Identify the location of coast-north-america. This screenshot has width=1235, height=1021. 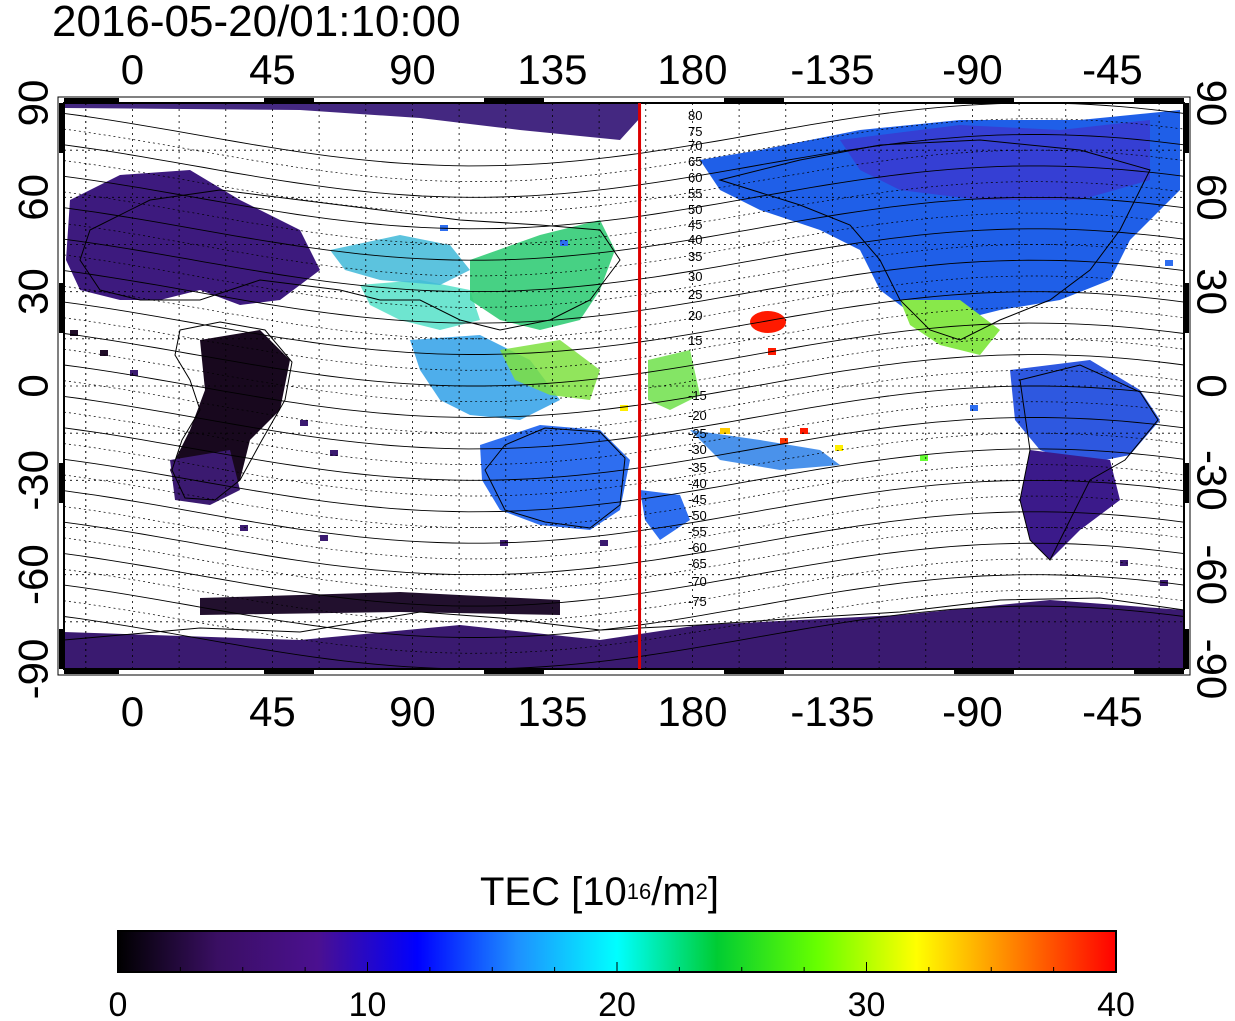
(934, 240).